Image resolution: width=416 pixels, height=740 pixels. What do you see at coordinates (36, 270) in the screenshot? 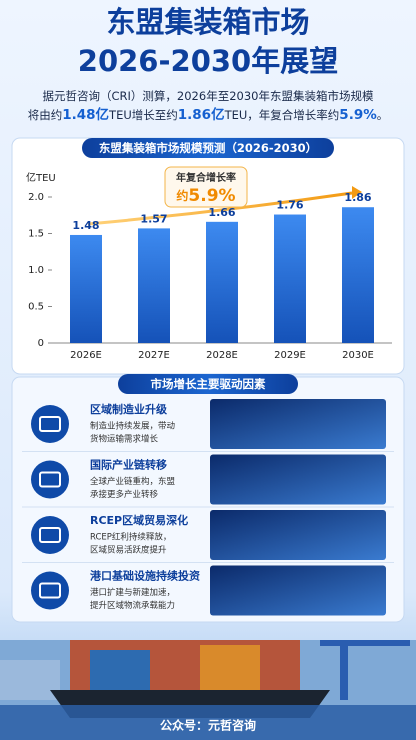
I see `y-tick-label: 1.0` at bounding box center [36, 270].